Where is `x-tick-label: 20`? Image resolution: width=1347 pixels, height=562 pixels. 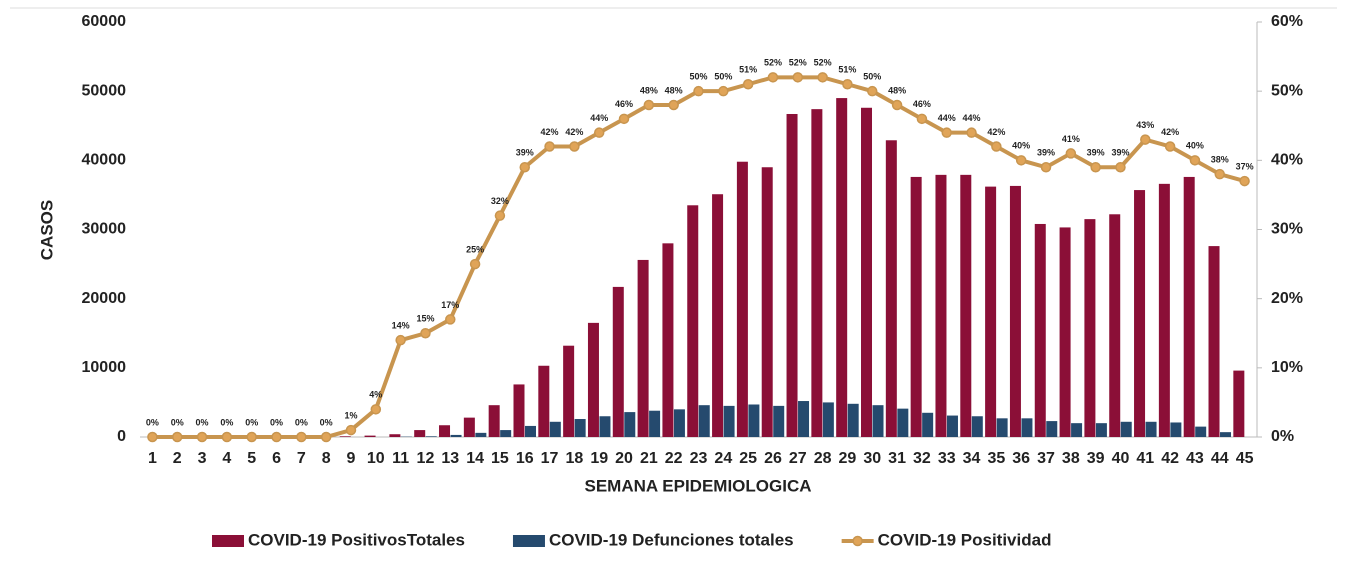 x-tick-label: 20 is located at coordinates (624, 458).